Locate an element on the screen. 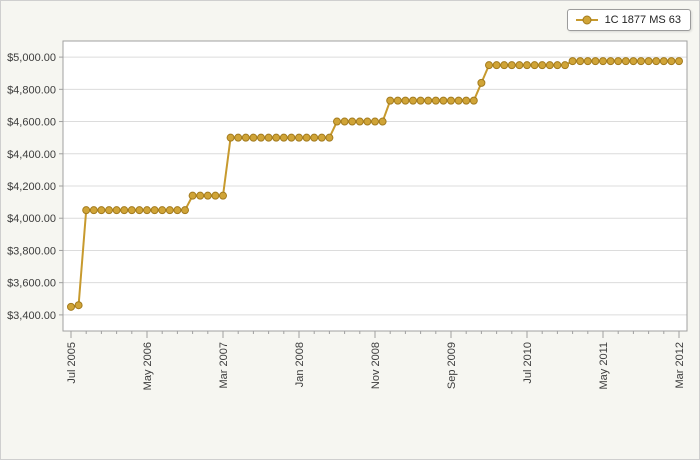  svg-text: $3,400.00 is located at coordinates (31, 316).